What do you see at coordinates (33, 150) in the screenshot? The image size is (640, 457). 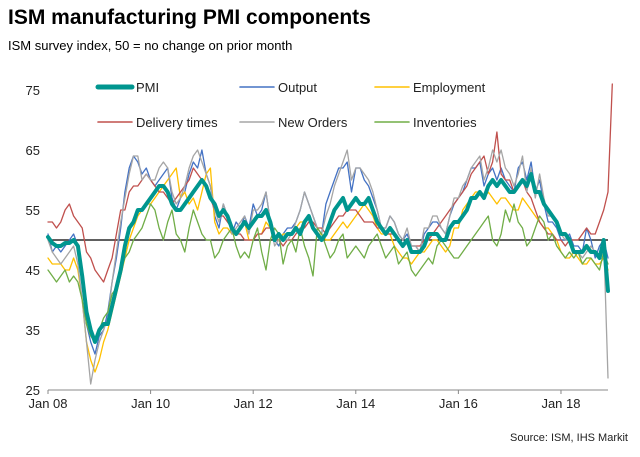 I see `y-tick-label: 65` at bounding box center [33, 150].